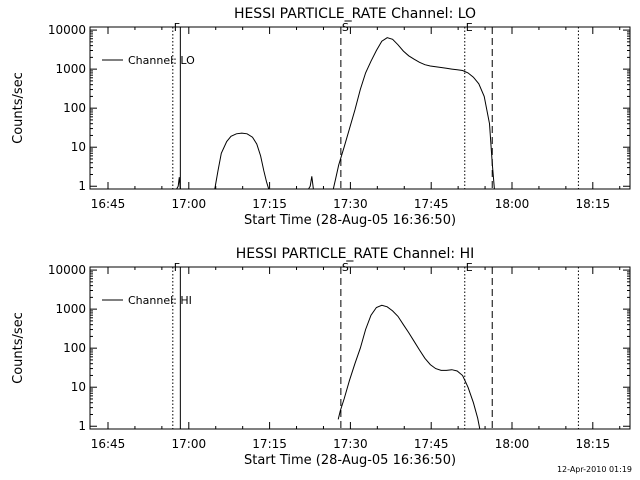  I want to click on timestamp-label: 12-Apr-2010 01:19, so click(594, 469).